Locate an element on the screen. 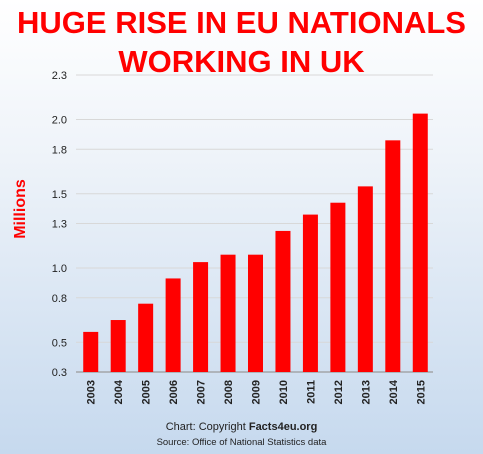 The height and width of the screenshot is (454, 483). bar-2012 is located at coordinates (338, 287).